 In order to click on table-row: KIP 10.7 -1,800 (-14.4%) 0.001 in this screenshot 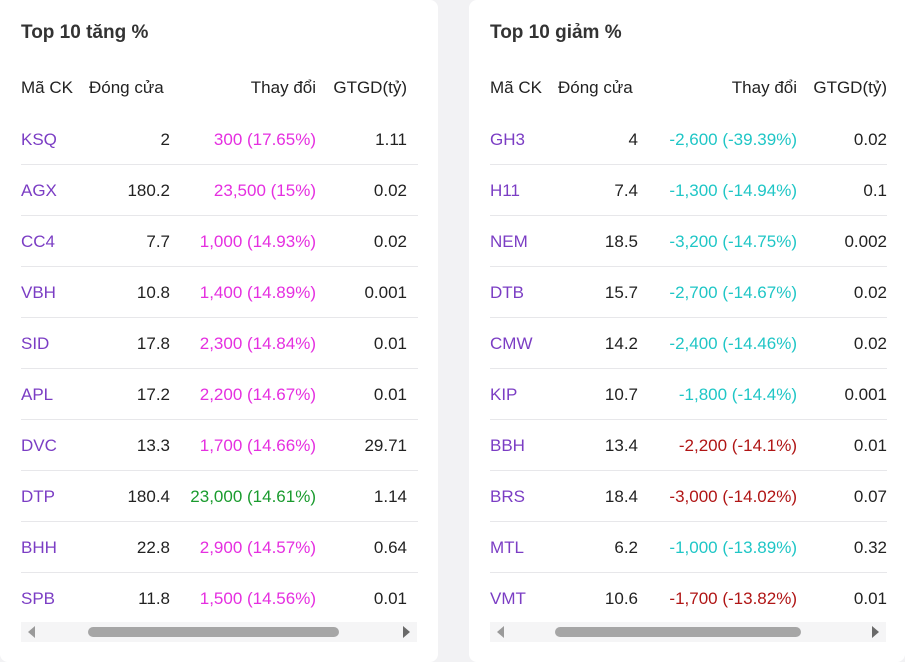, I will do `click(688, 394)`.